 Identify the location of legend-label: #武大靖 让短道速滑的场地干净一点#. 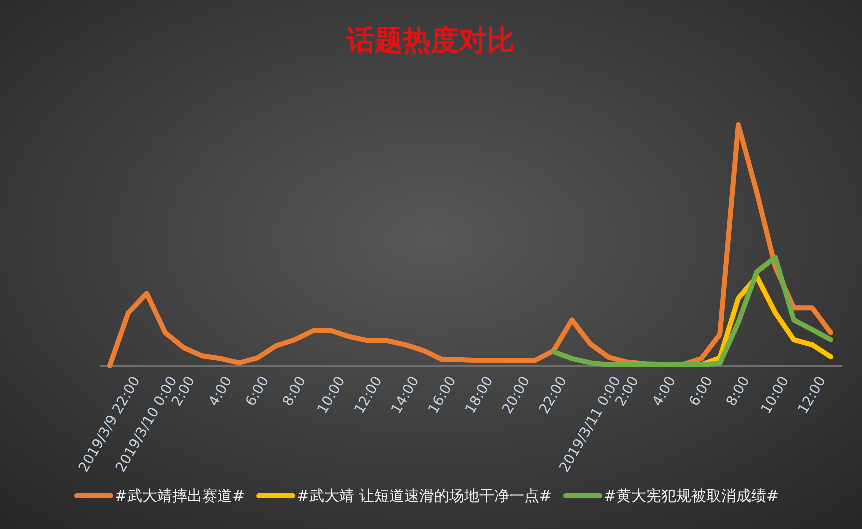
(424, 496).